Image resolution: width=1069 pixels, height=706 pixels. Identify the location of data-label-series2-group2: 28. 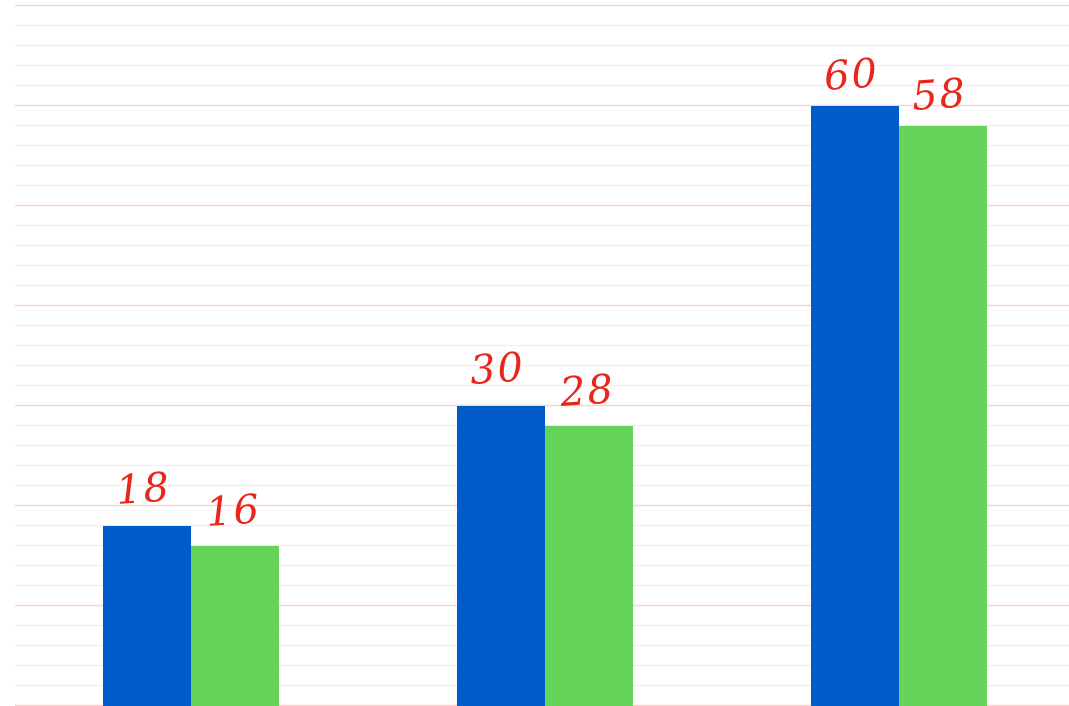
(586, 391).